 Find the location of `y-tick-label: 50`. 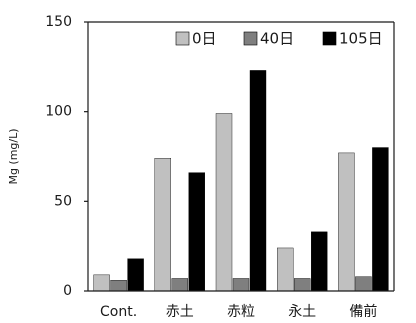

y-tick-label: 50 is located at coordinates (63, 201).